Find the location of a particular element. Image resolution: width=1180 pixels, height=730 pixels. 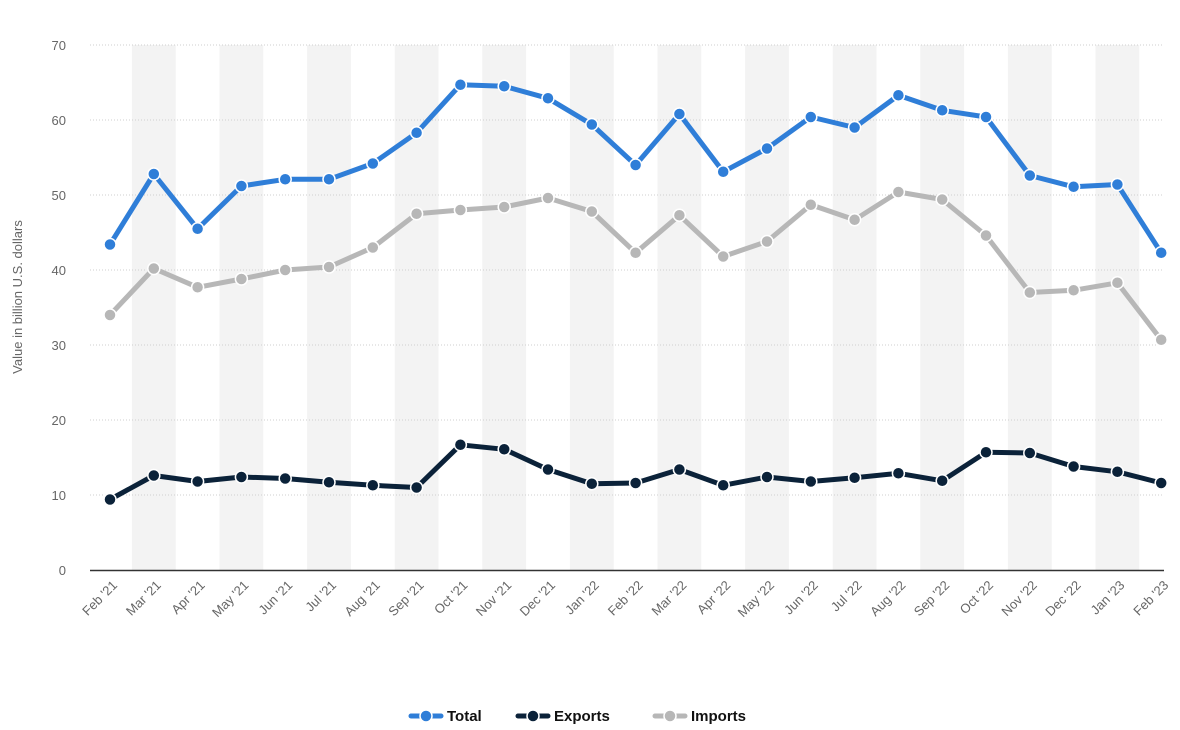

series-line is located at coordinates (635, 472).